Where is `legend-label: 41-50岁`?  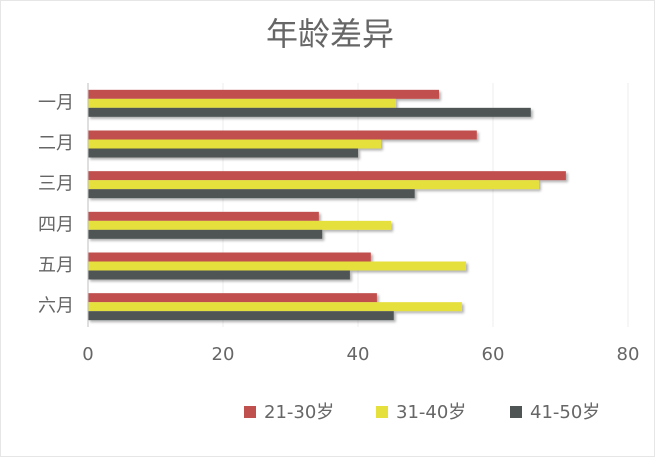 legend-label: 41-50岁 is located at coordinates (565, 412).